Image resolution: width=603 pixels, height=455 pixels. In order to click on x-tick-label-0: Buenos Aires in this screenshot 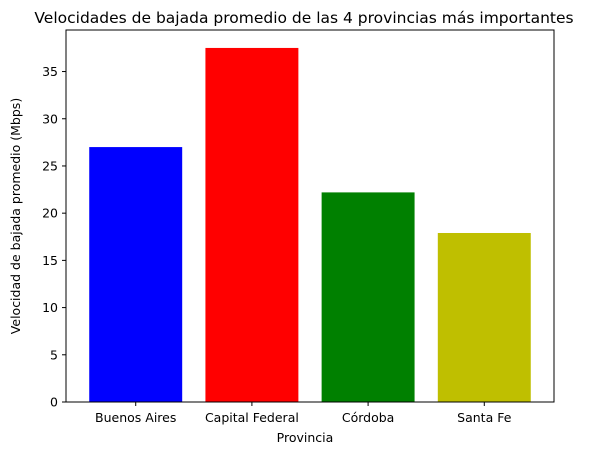, I will do `click(135, 417)`.